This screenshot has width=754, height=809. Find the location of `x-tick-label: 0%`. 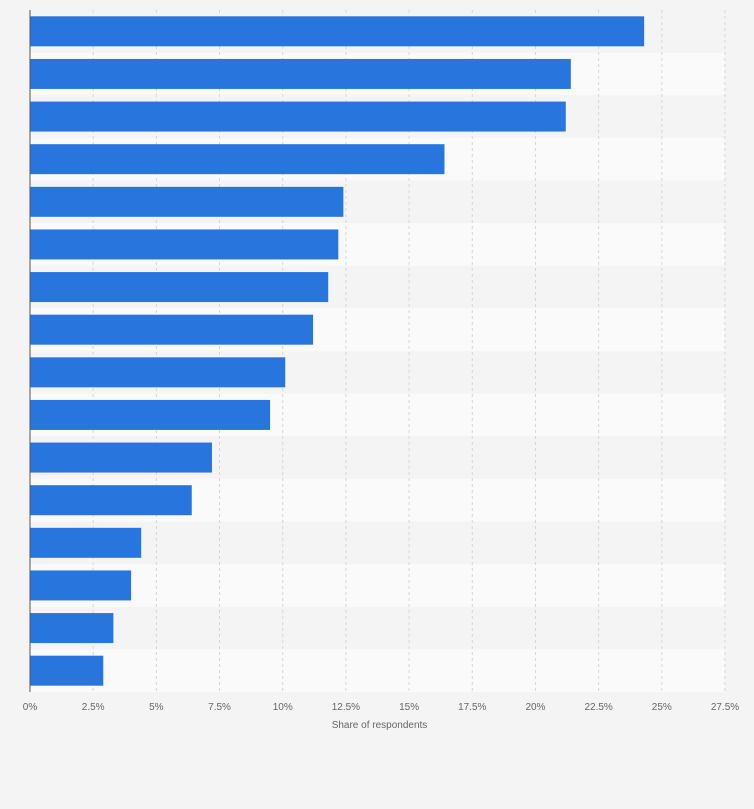

x-tick-label: 0% is located at coordinates (30, 707).